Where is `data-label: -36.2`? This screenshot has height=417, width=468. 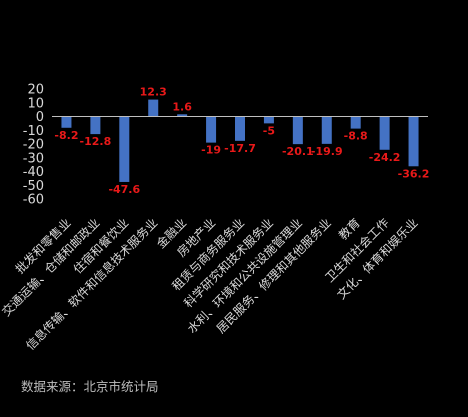 data-label: -36.2 is located at coordinates (414, 173).